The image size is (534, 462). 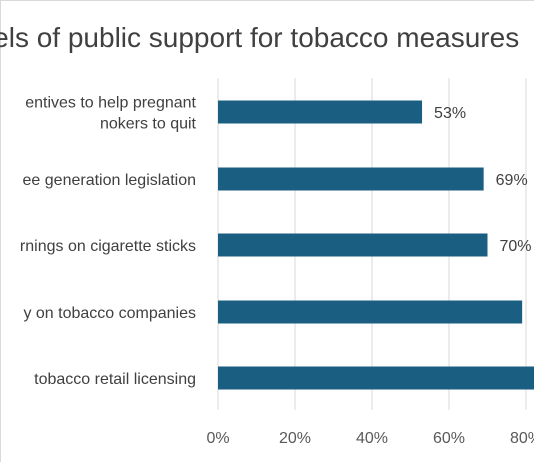 I want to click on x-tick-label: 0%, so click(x=217, y=438).